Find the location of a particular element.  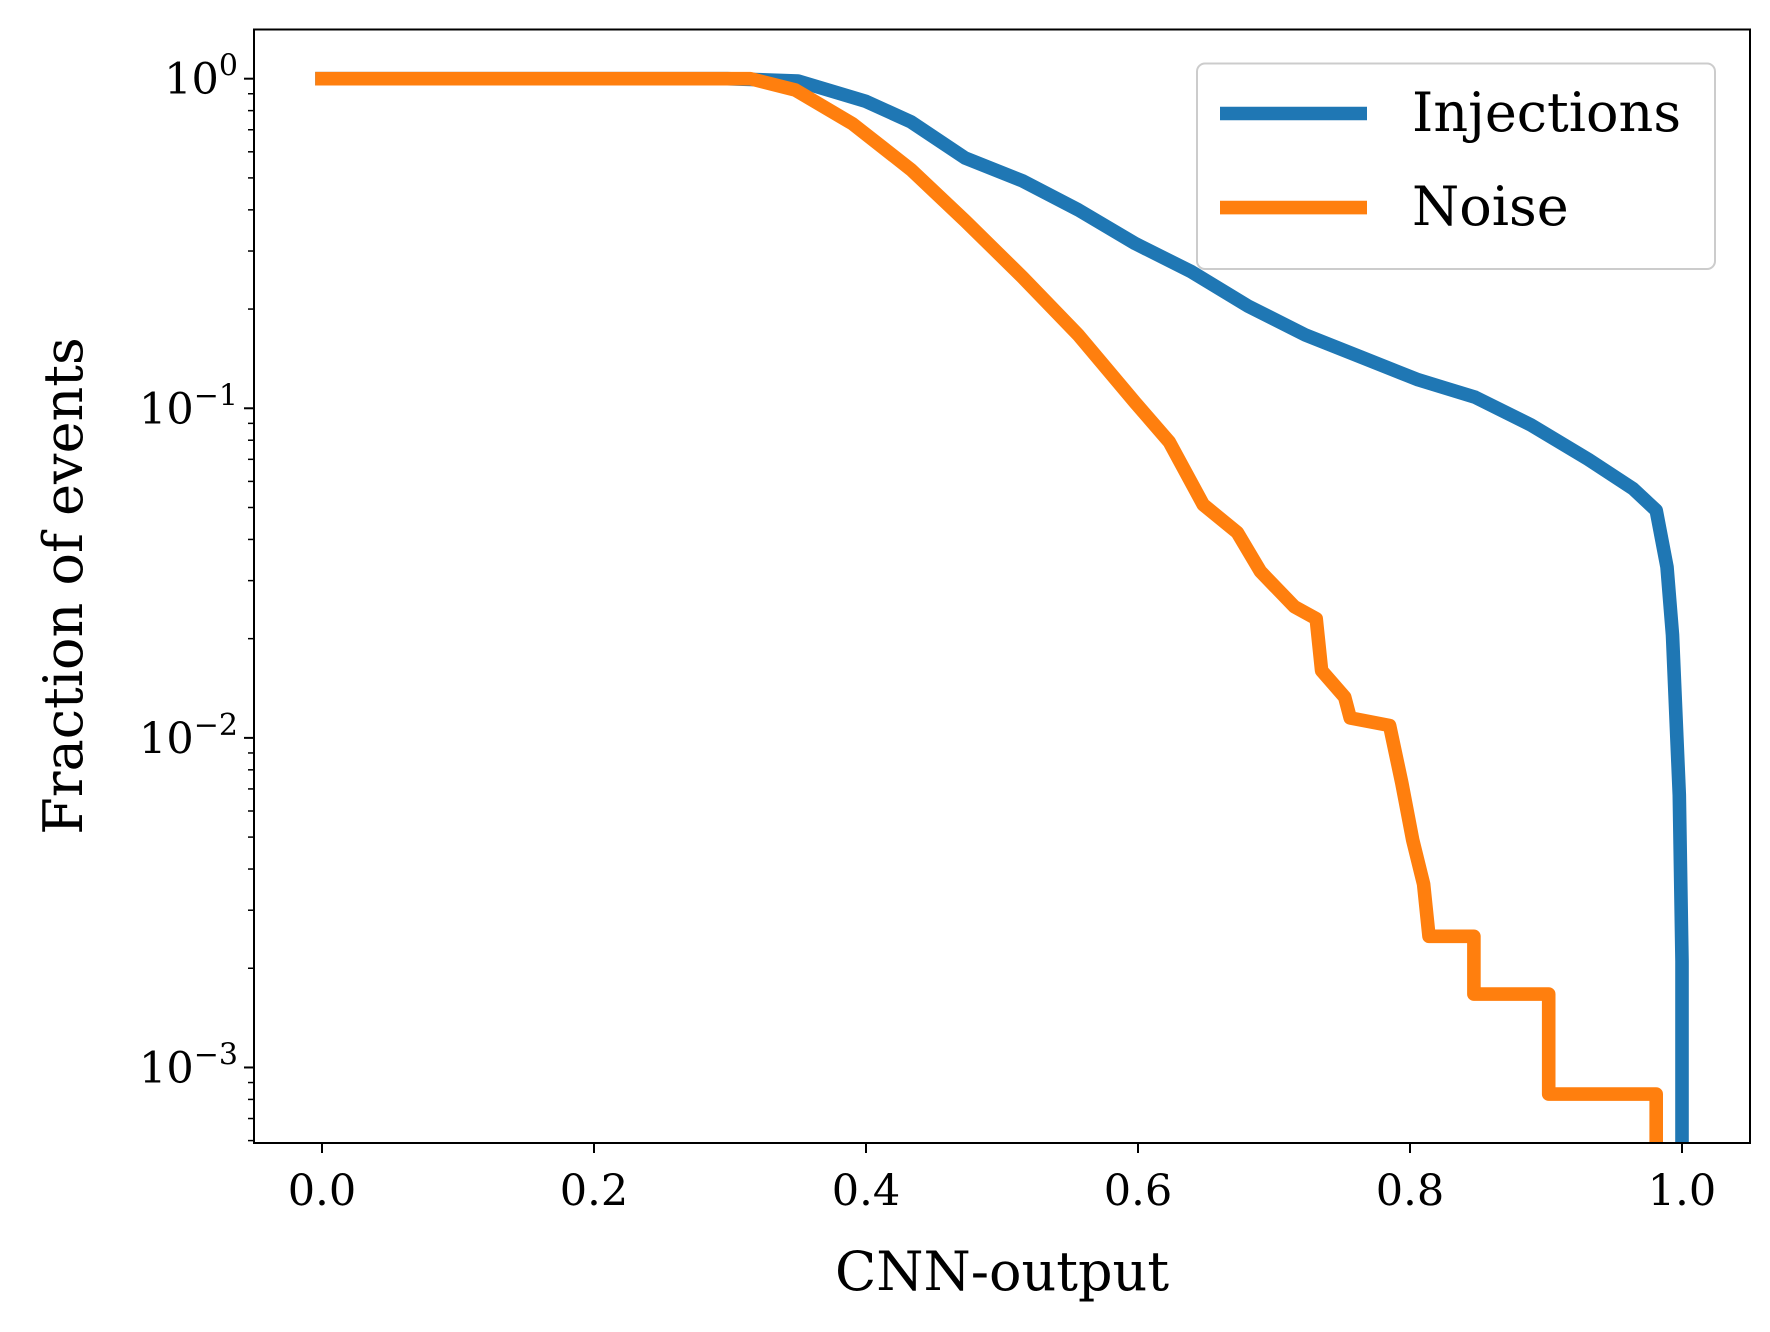

x-axis-label: CNN-output is located at coordinates (1002, 1271).